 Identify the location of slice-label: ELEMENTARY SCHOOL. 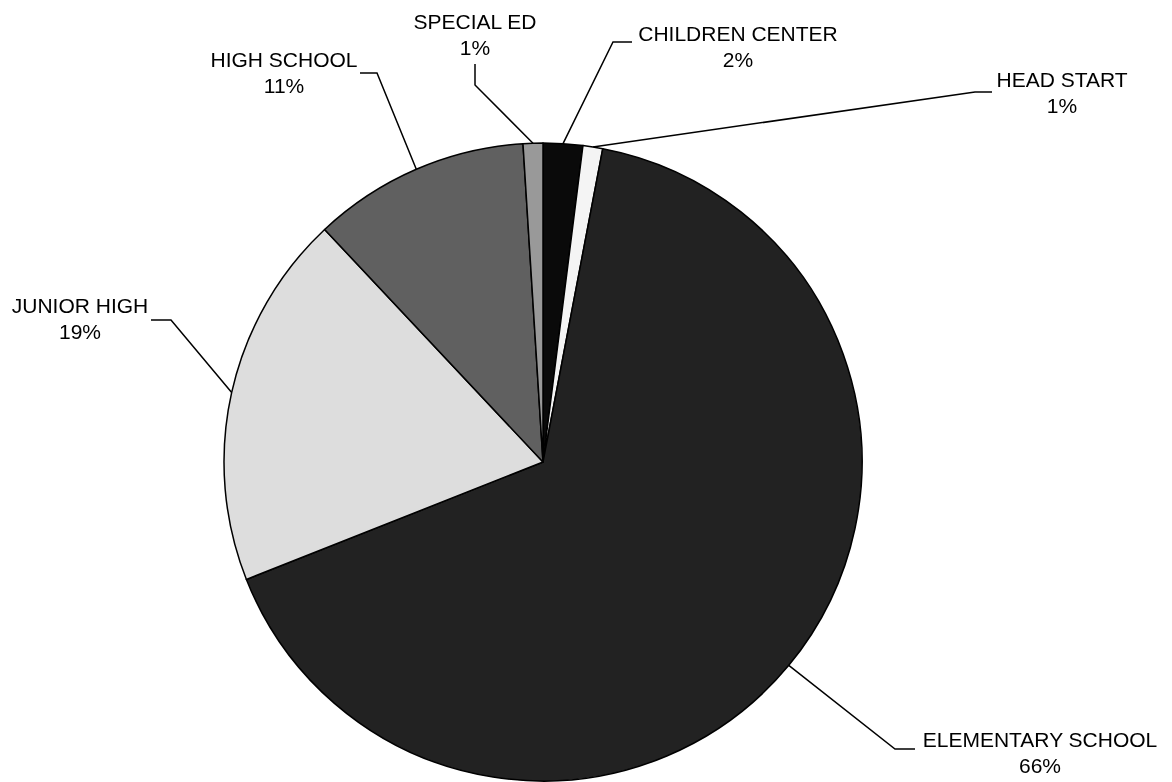
(1040, 739).